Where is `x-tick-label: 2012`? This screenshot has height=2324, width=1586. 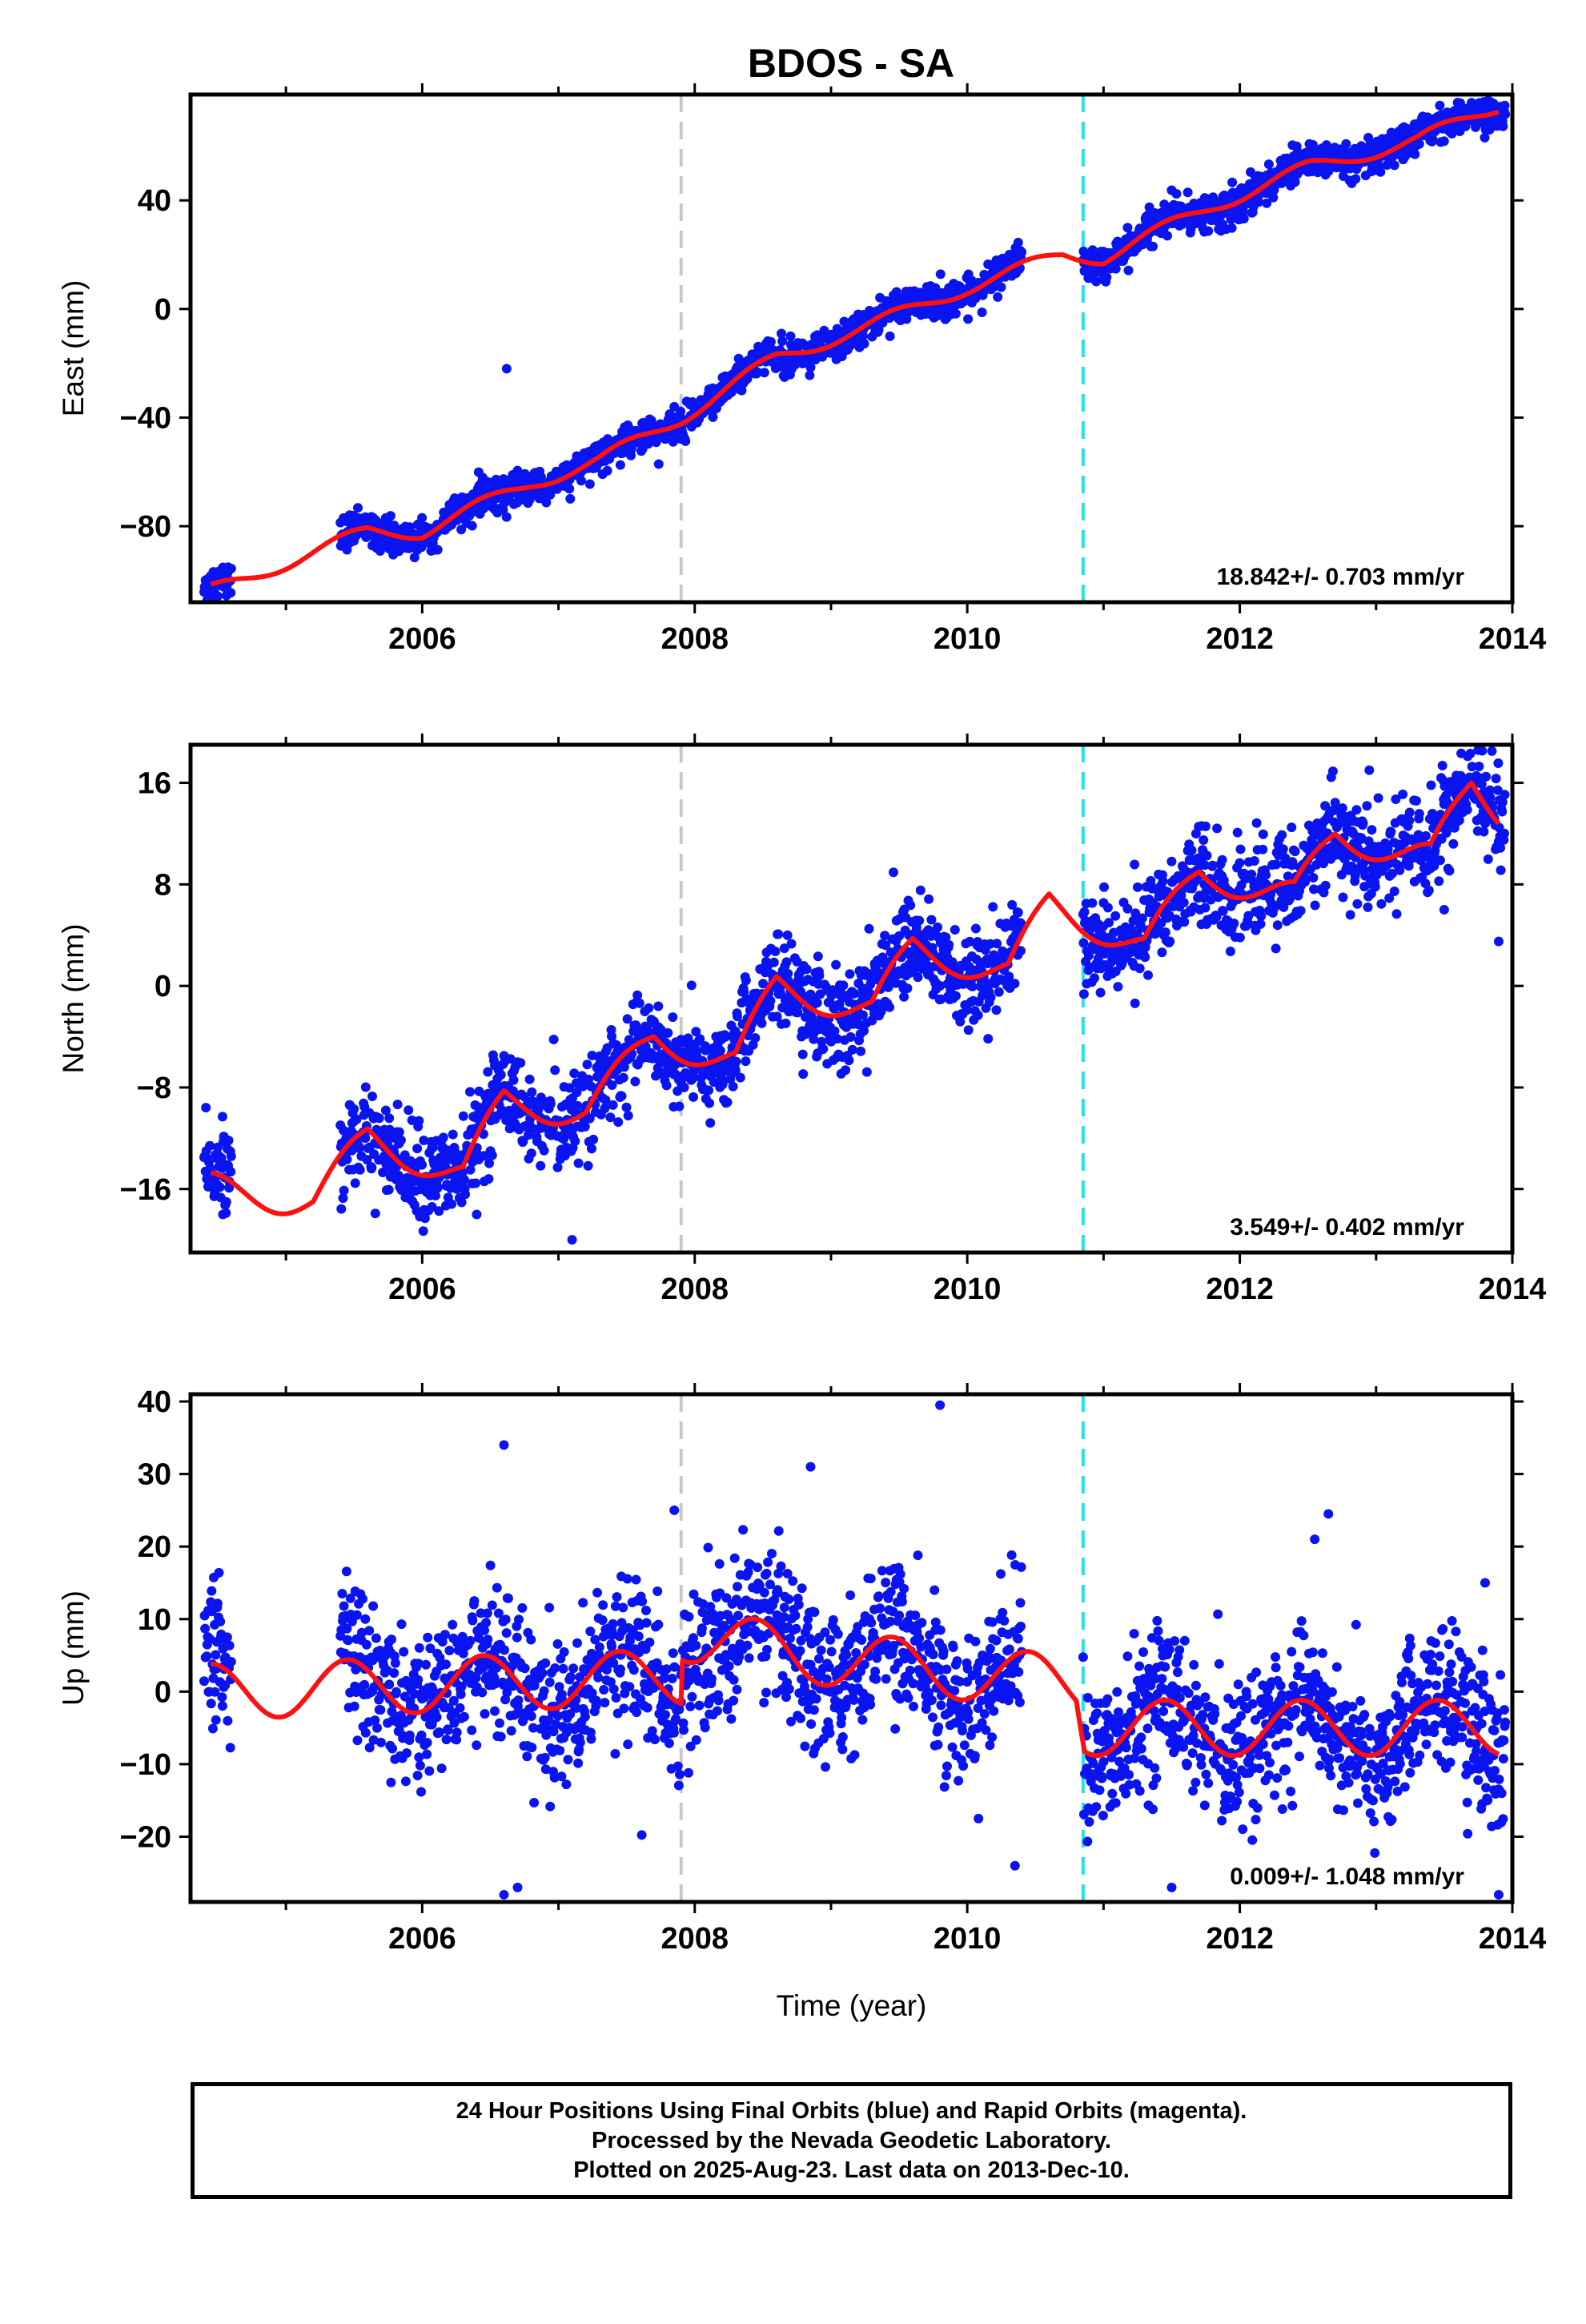 x-tick-label: 2012 is located at coordinates (1240, 1289).